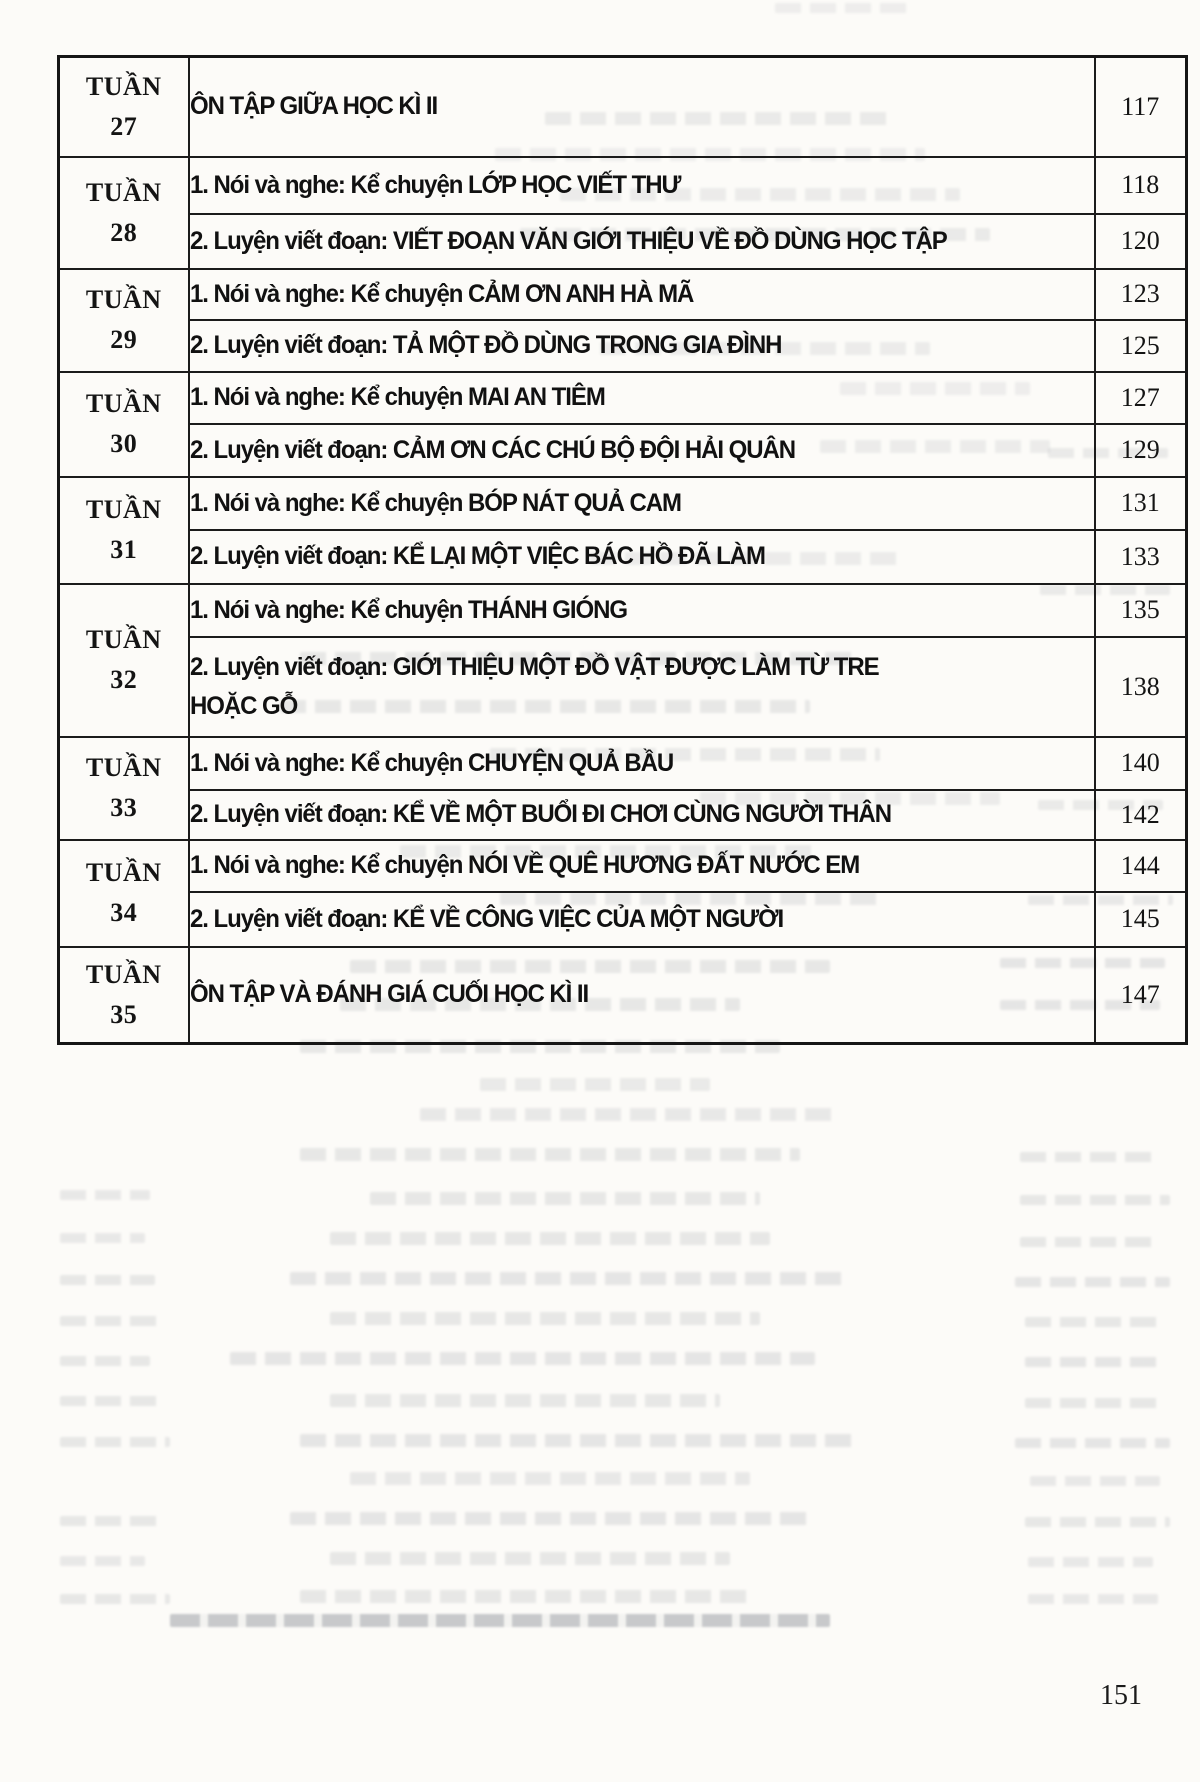  I want to click on page-number: 135, so click(1140, 610).